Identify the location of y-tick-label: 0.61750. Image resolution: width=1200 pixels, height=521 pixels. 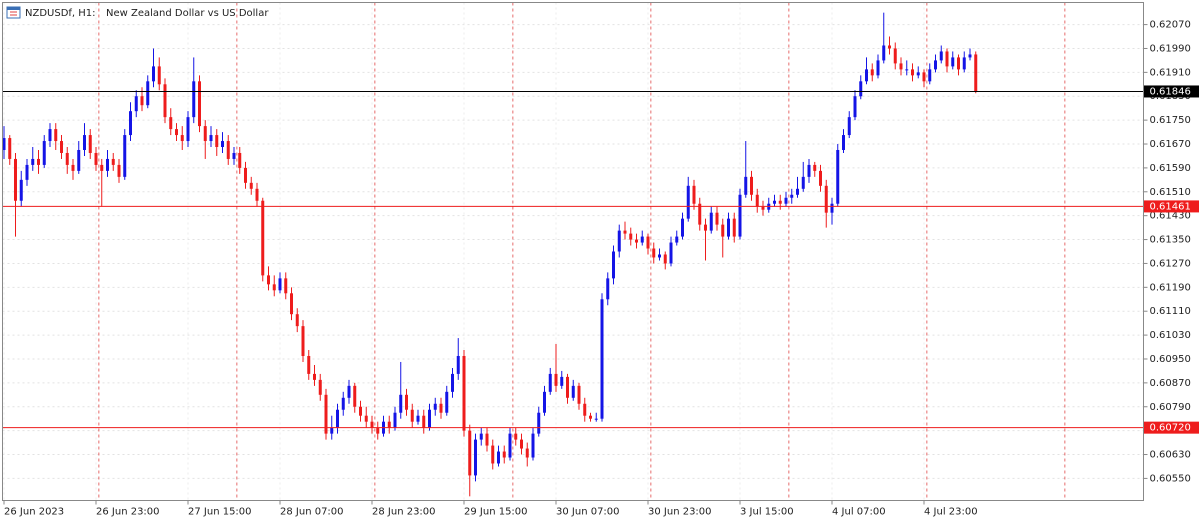
(1170, 120).